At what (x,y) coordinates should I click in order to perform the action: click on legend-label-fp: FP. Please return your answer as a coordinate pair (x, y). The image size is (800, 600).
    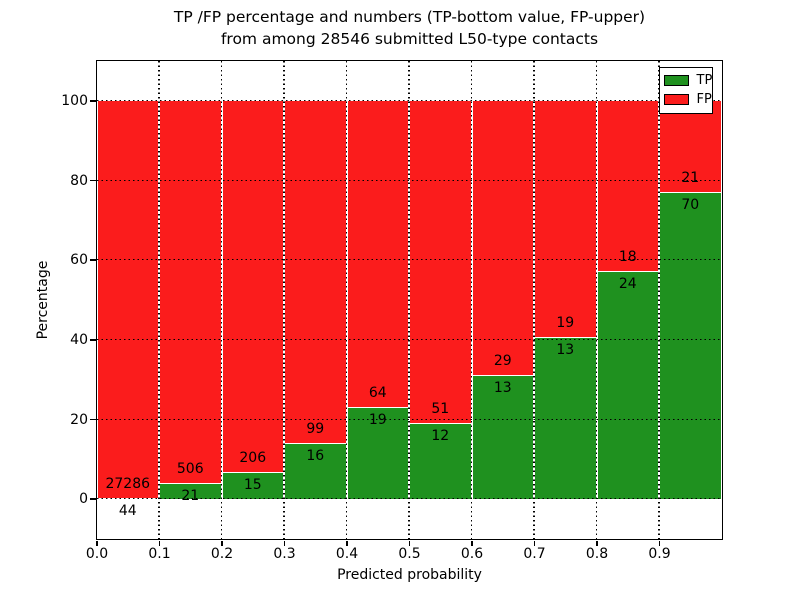
    Looking at the image, I should click on (704, 99).